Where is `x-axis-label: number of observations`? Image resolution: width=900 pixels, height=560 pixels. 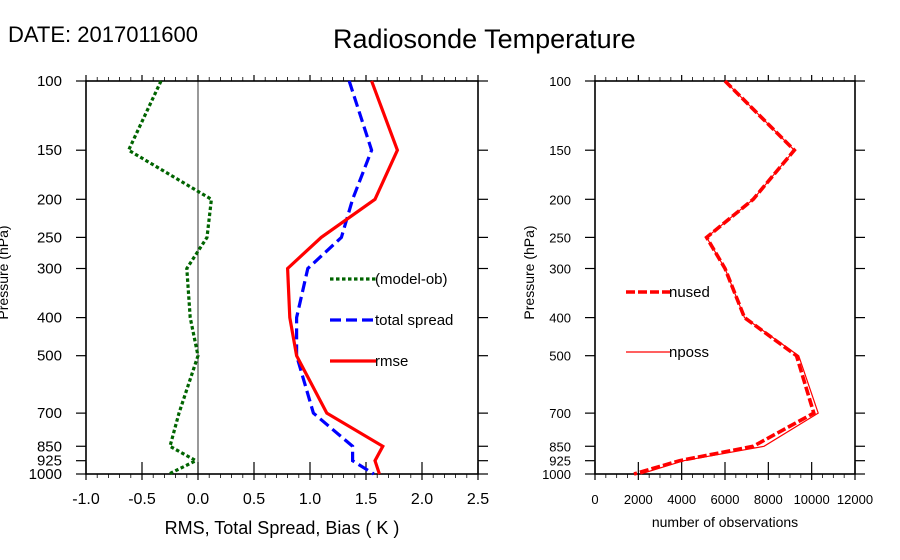 x-axis-label: number of observations is located at coordinates (725, 522).